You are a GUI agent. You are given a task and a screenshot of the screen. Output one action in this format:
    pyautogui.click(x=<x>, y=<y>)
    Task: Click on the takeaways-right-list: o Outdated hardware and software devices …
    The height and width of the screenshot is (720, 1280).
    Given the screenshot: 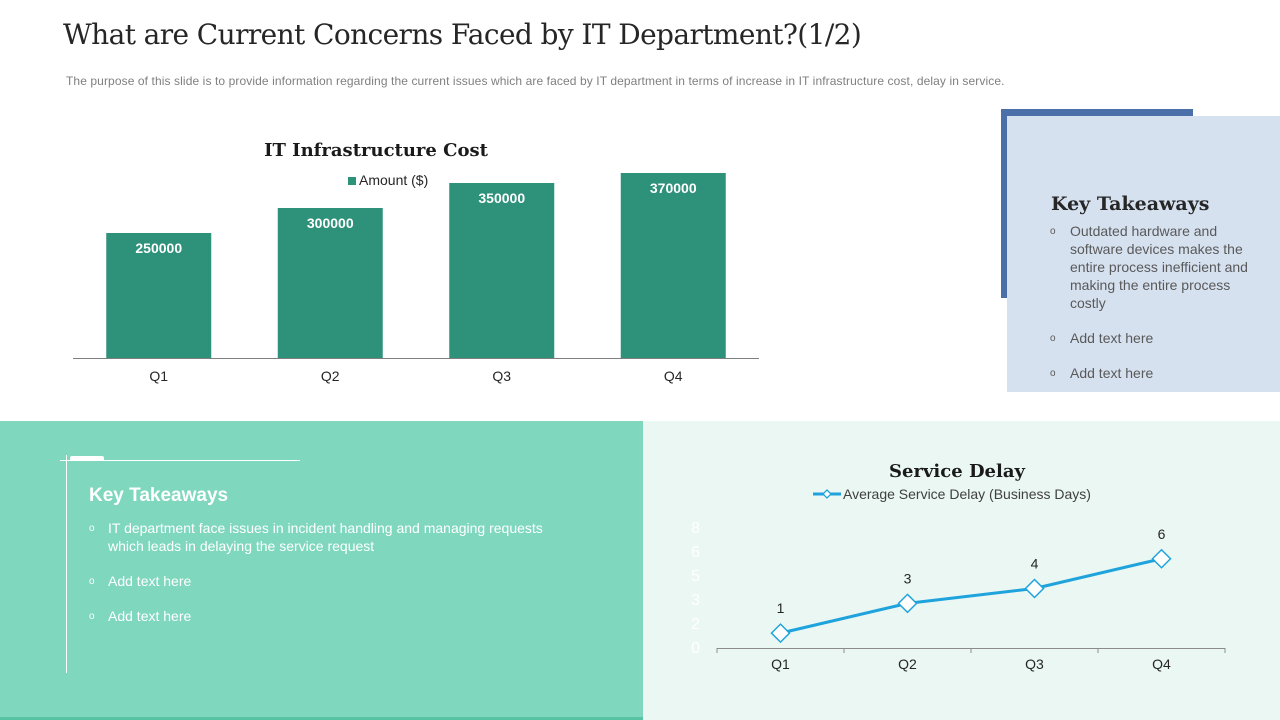 What is the action you would take?
    pyautogui.click(x=1152, y=310)
    